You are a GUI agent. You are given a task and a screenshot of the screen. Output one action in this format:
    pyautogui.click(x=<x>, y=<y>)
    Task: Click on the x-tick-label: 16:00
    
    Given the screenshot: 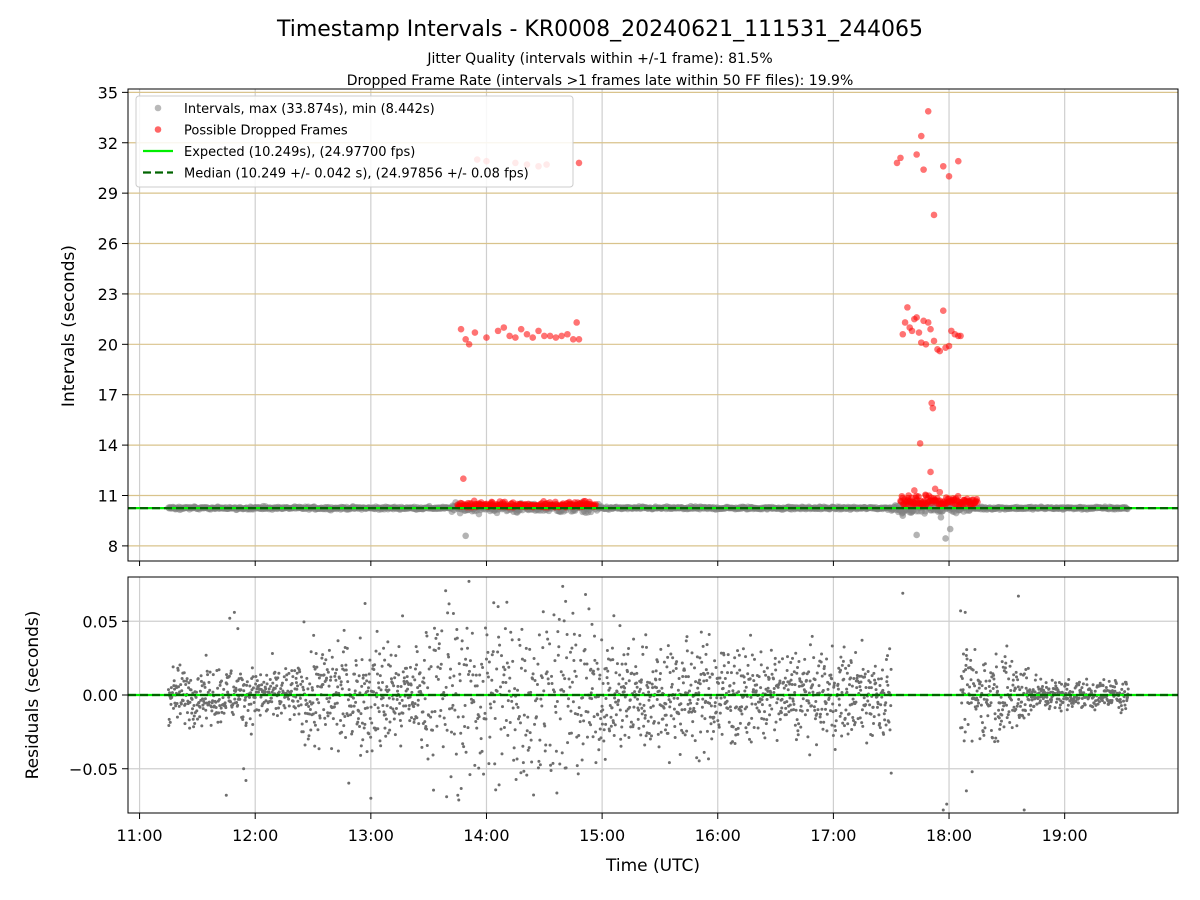 What is the action you would take?
    pyautogui.click(x=718, y=835)
    